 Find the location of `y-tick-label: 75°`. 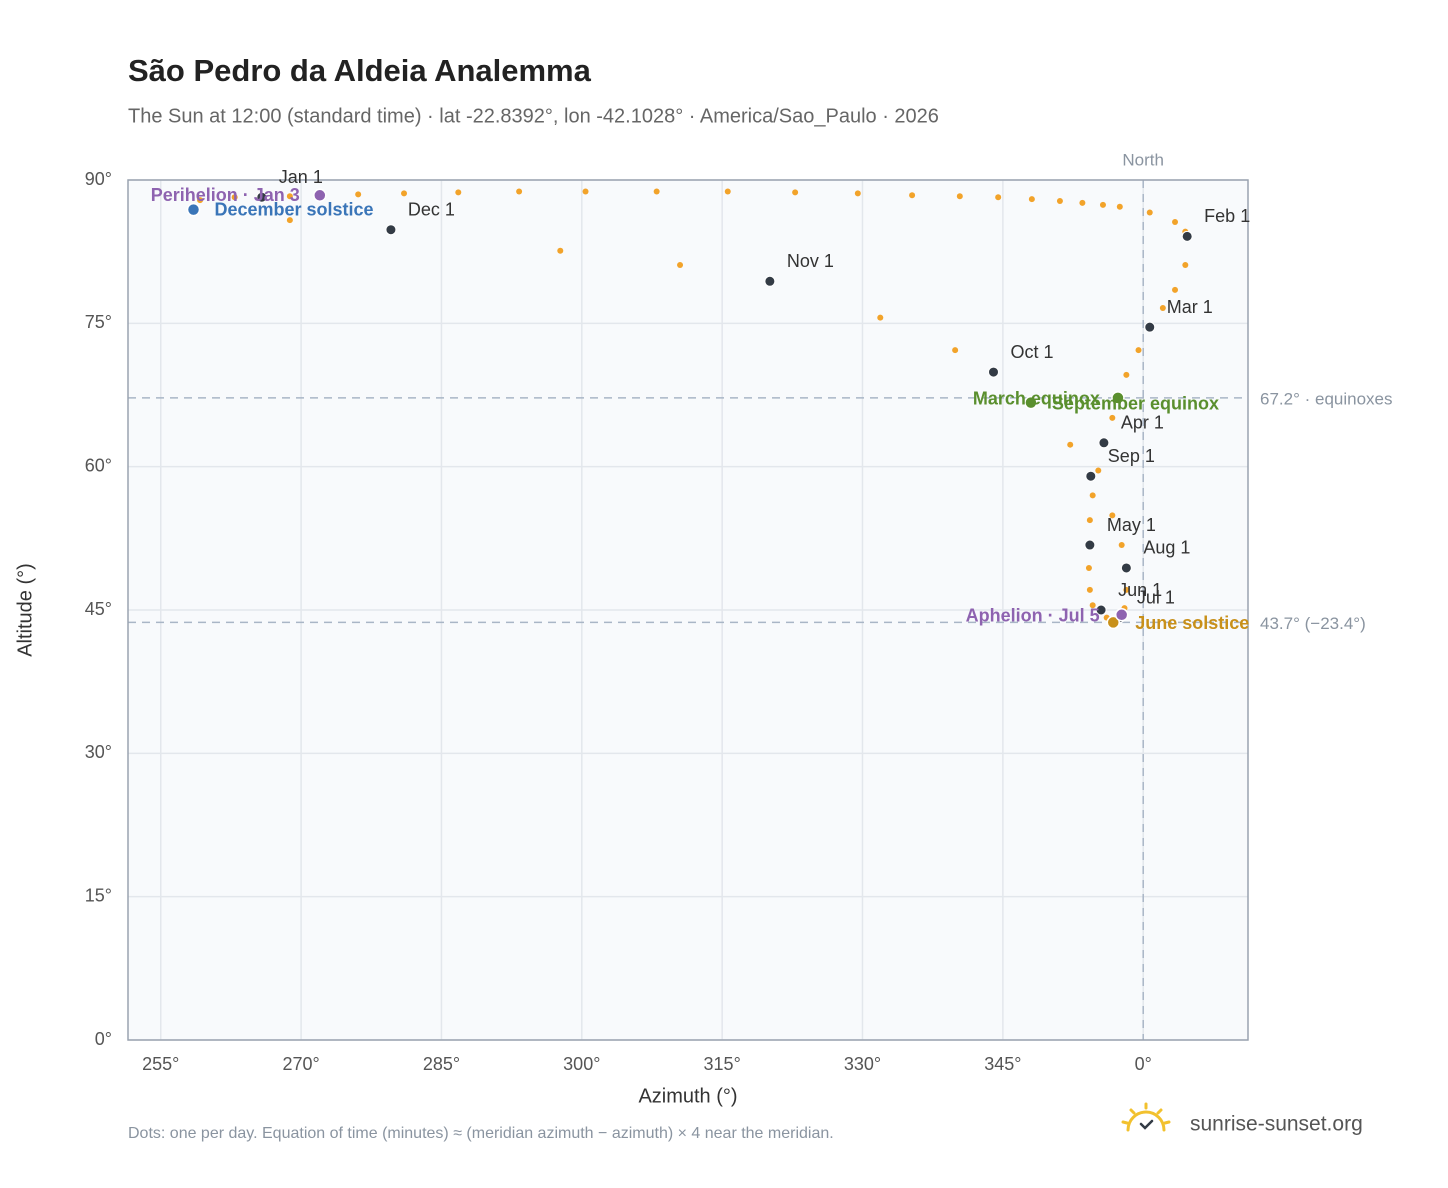

y-tick-label: 75° is located at coordinates (98, 322).